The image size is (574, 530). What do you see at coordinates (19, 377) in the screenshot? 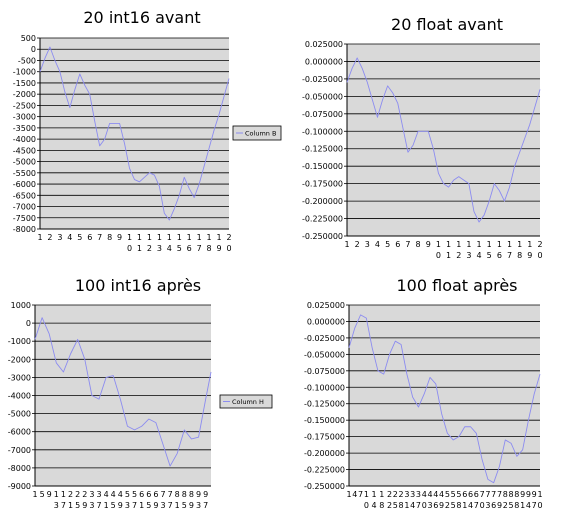
I see `y-tick-label: -3000` at bounding box center [19, 377].